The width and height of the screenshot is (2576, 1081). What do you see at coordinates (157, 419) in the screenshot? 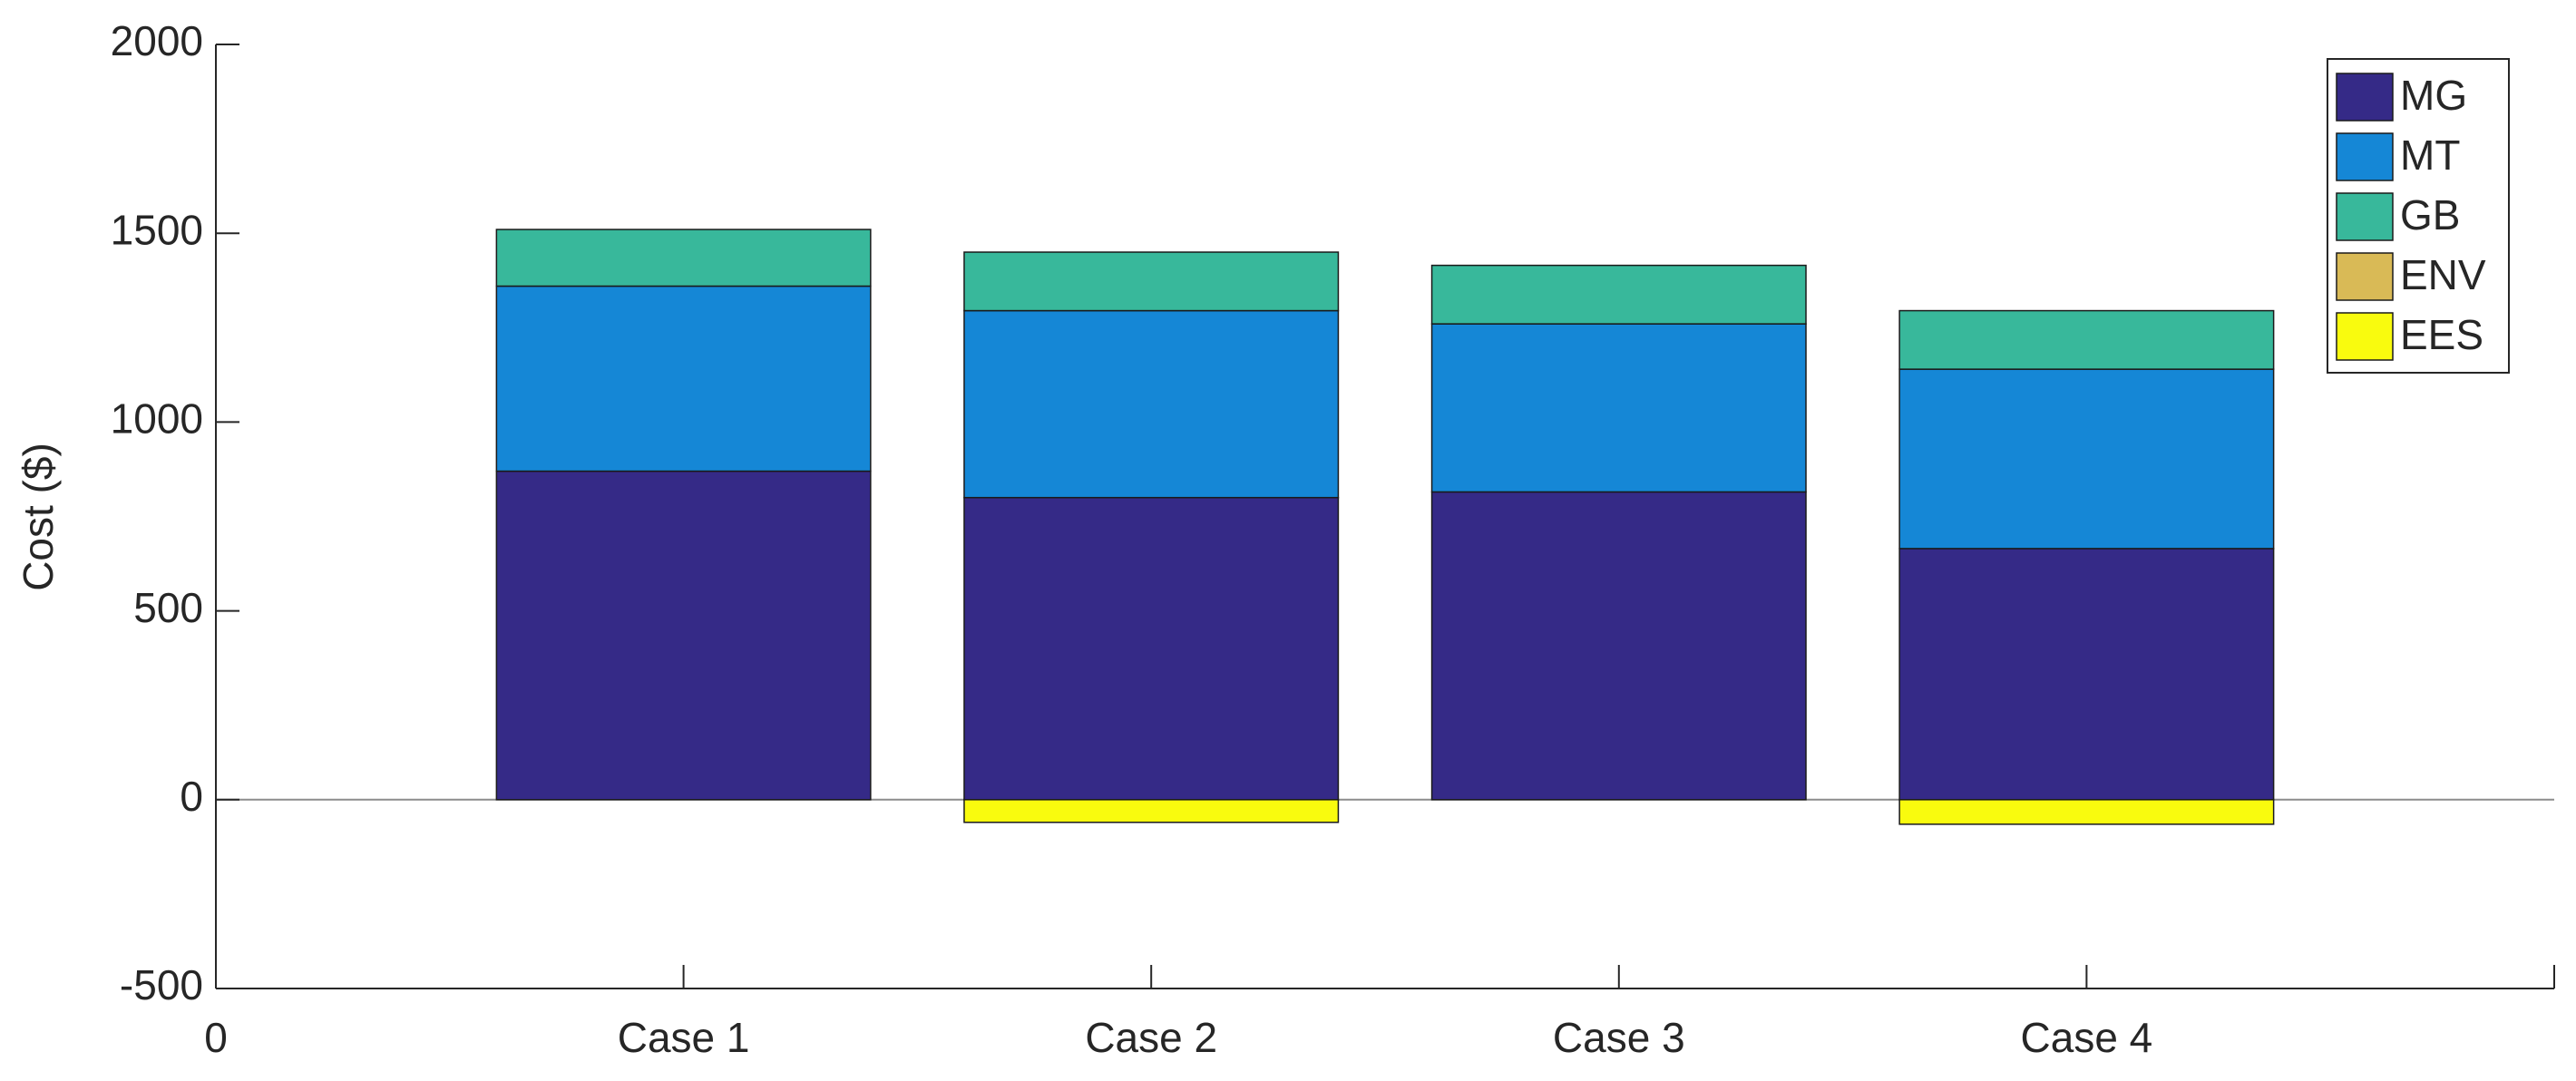
I see `y-tick-label: 1000` at bounding box center [157, 419].